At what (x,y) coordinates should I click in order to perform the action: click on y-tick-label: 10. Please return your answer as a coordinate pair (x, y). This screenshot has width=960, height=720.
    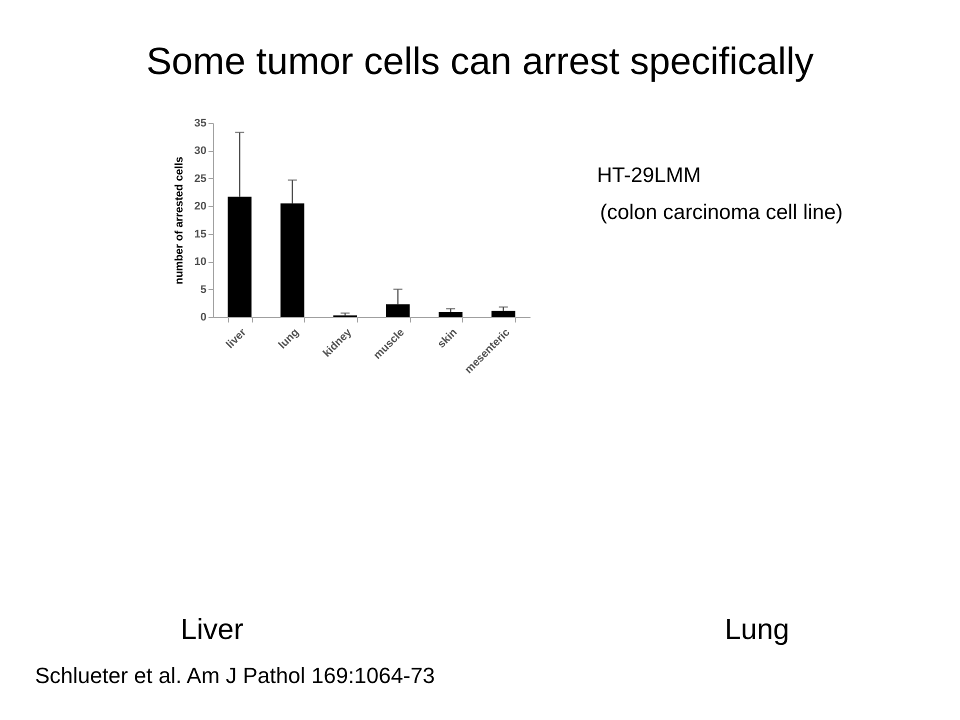
    Looking at the image, I should click on (200, 262).